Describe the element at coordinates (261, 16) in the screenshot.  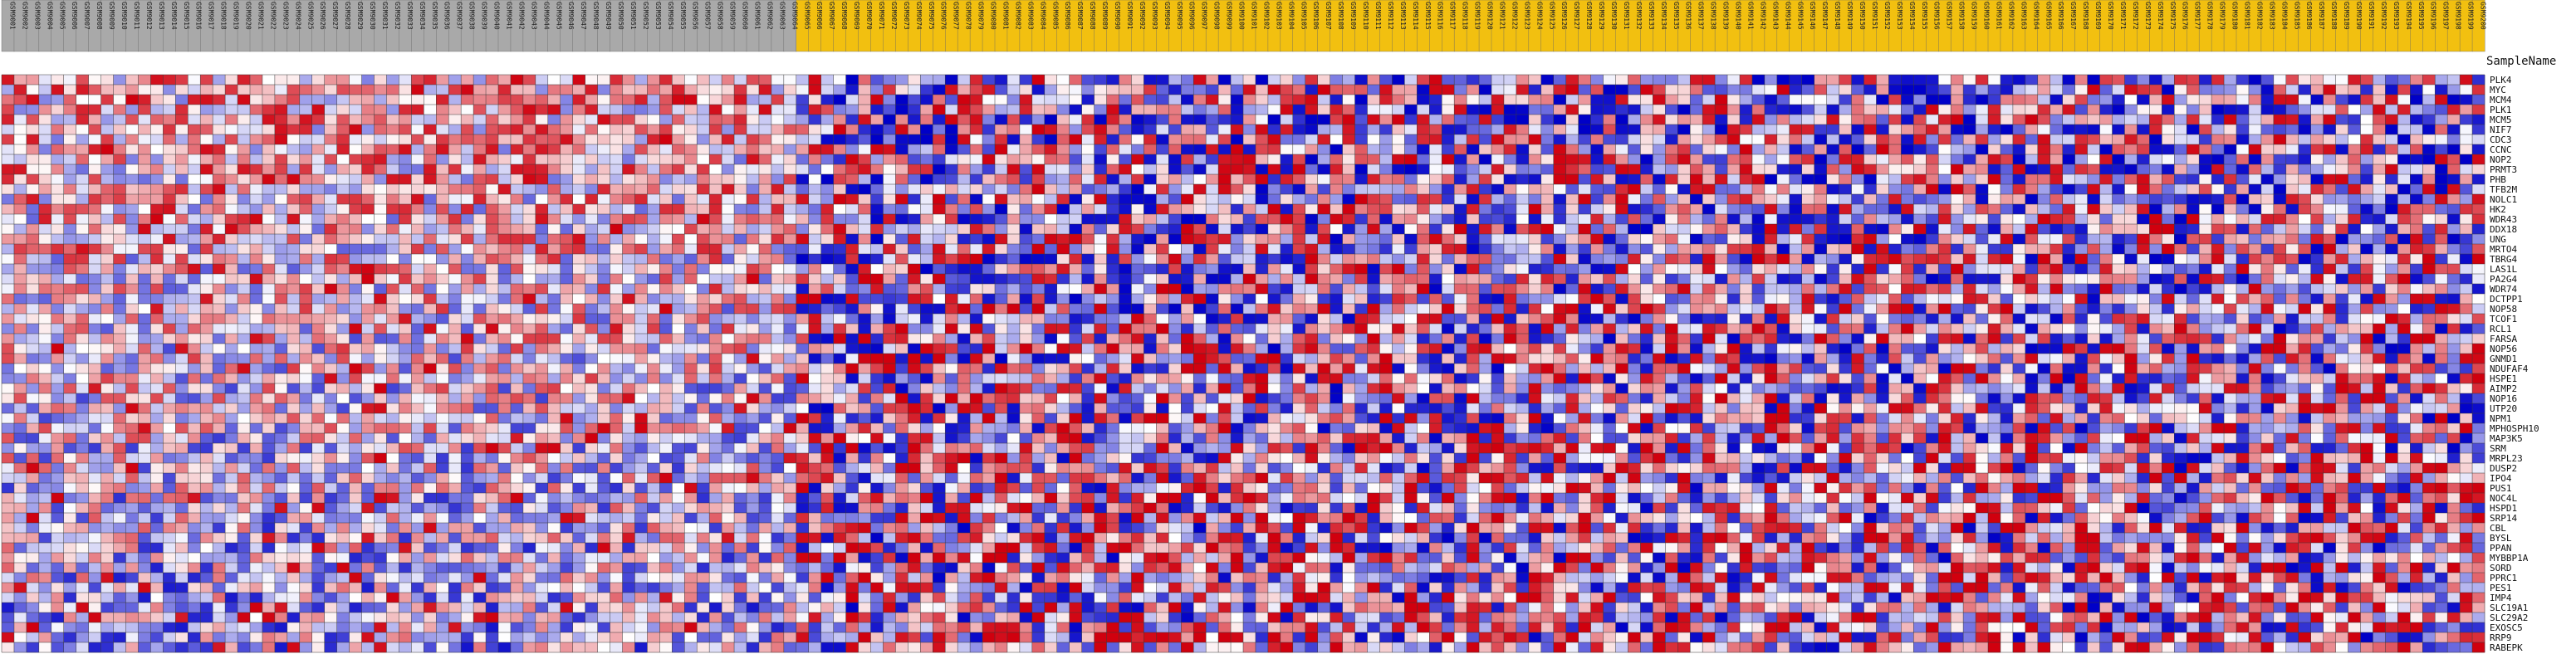
I see `column-label: GSM9021` at that location.